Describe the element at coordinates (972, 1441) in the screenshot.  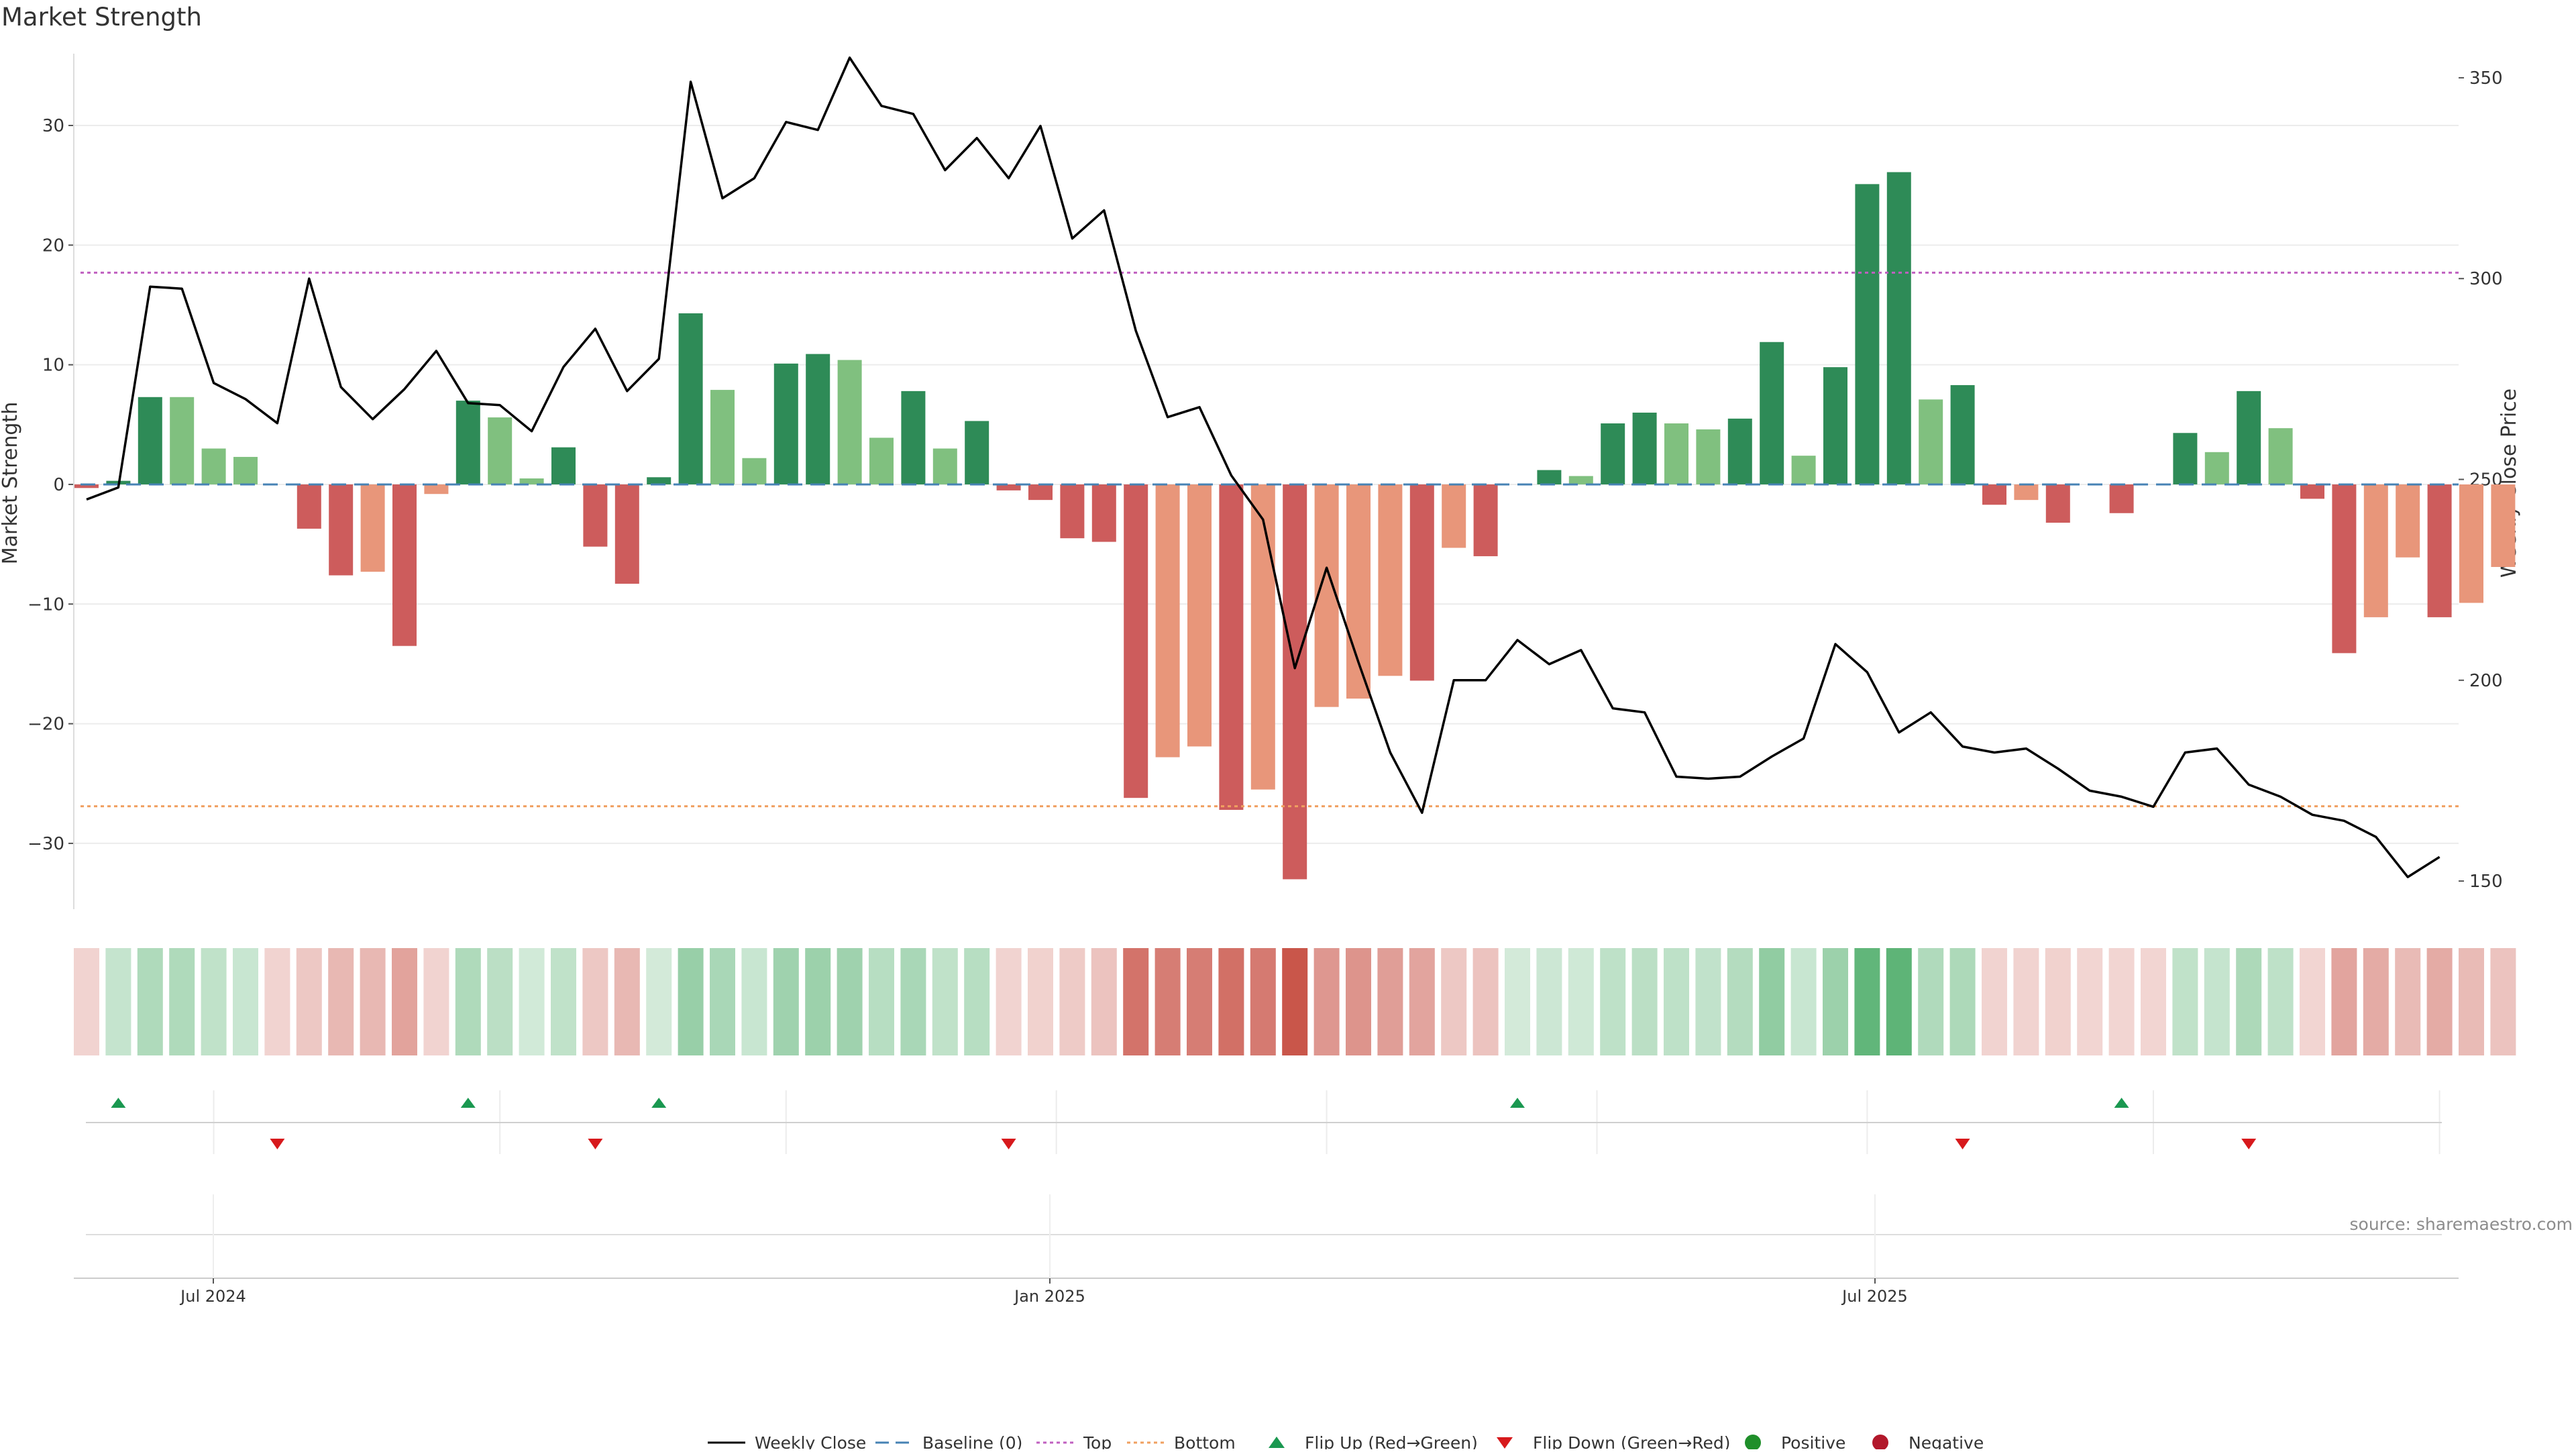
I see `legend-label: Baseline (0)` at that location.